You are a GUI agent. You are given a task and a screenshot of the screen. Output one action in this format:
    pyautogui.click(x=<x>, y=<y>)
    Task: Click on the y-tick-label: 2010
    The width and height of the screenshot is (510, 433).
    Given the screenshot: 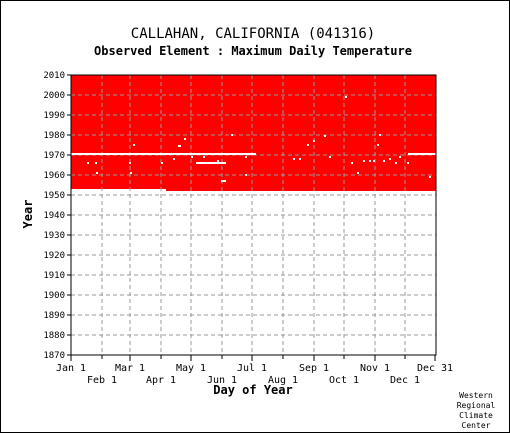 What is the action you would take?
    pyautogui.click(x=54, y=76)
    